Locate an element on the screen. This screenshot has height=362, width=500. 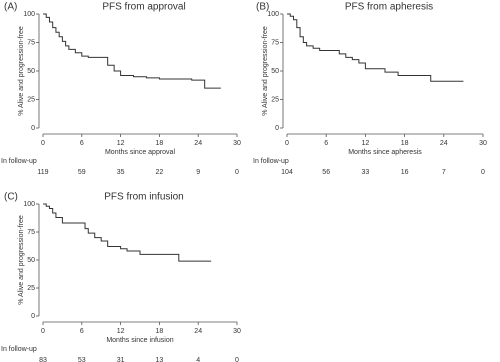
at-risk-count: 119 is located at coordinates (42, 172).